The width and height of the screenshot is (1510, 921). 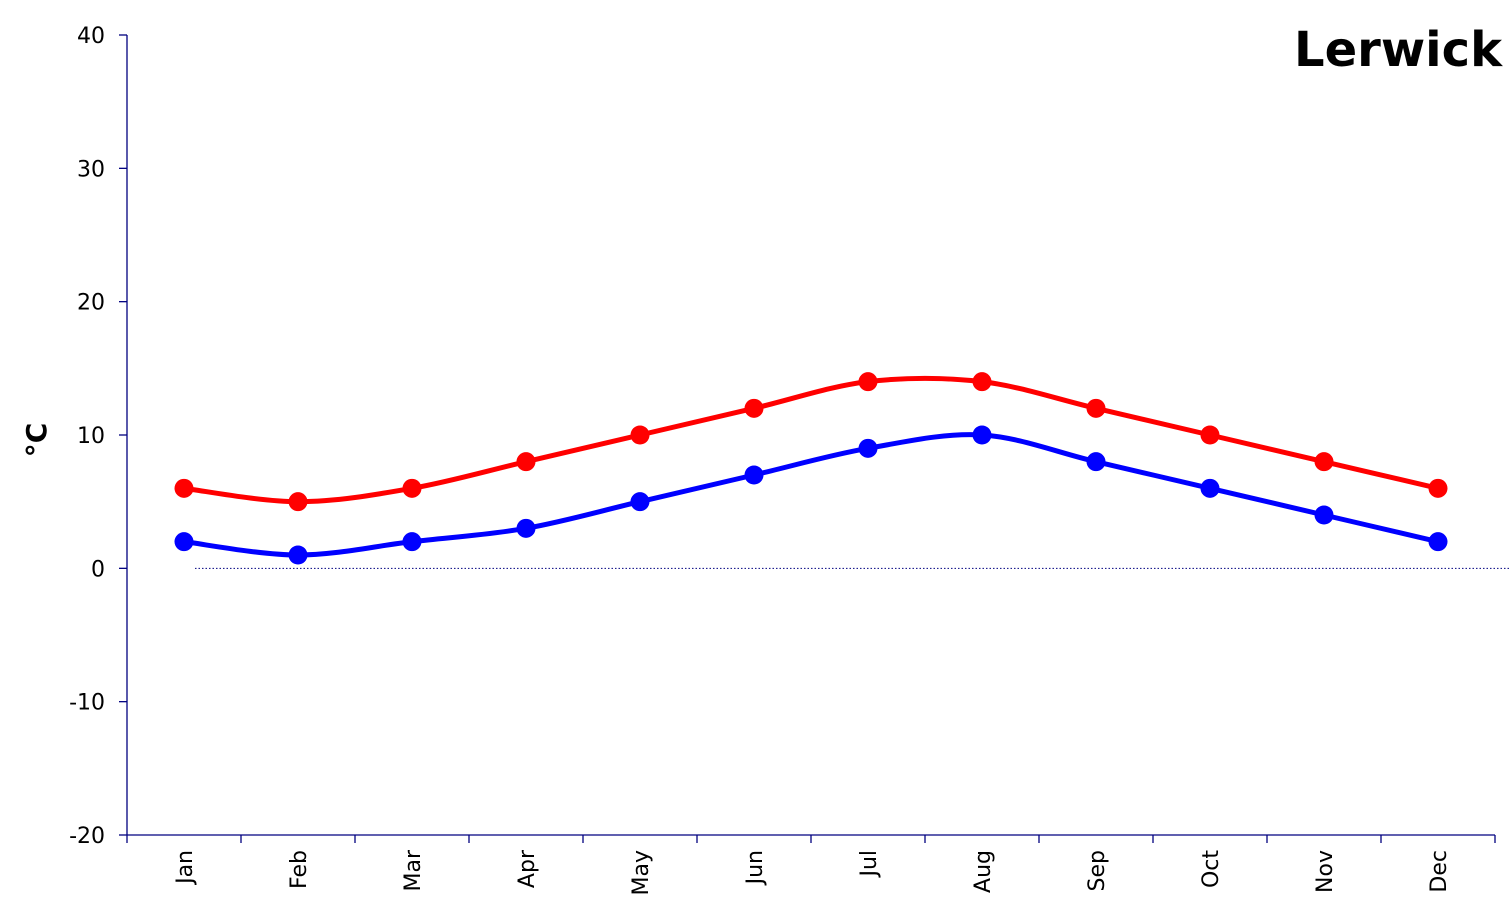 What do you see at coordinates (869, 864) in the screenshot?
I see `x-tick-label: Jul` at bounding box center [869, 864].